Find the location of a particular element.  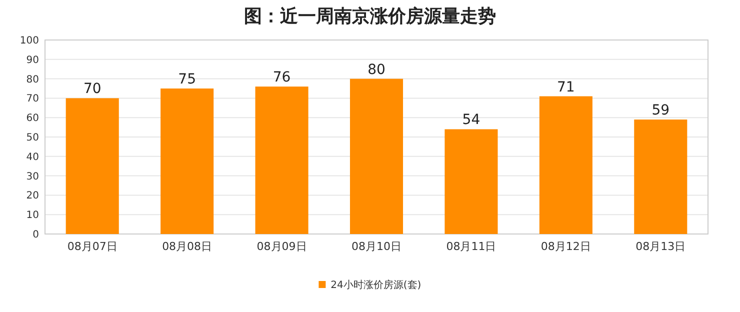

x-tick-label: 08月07日 is located at coordinates (92, 246).